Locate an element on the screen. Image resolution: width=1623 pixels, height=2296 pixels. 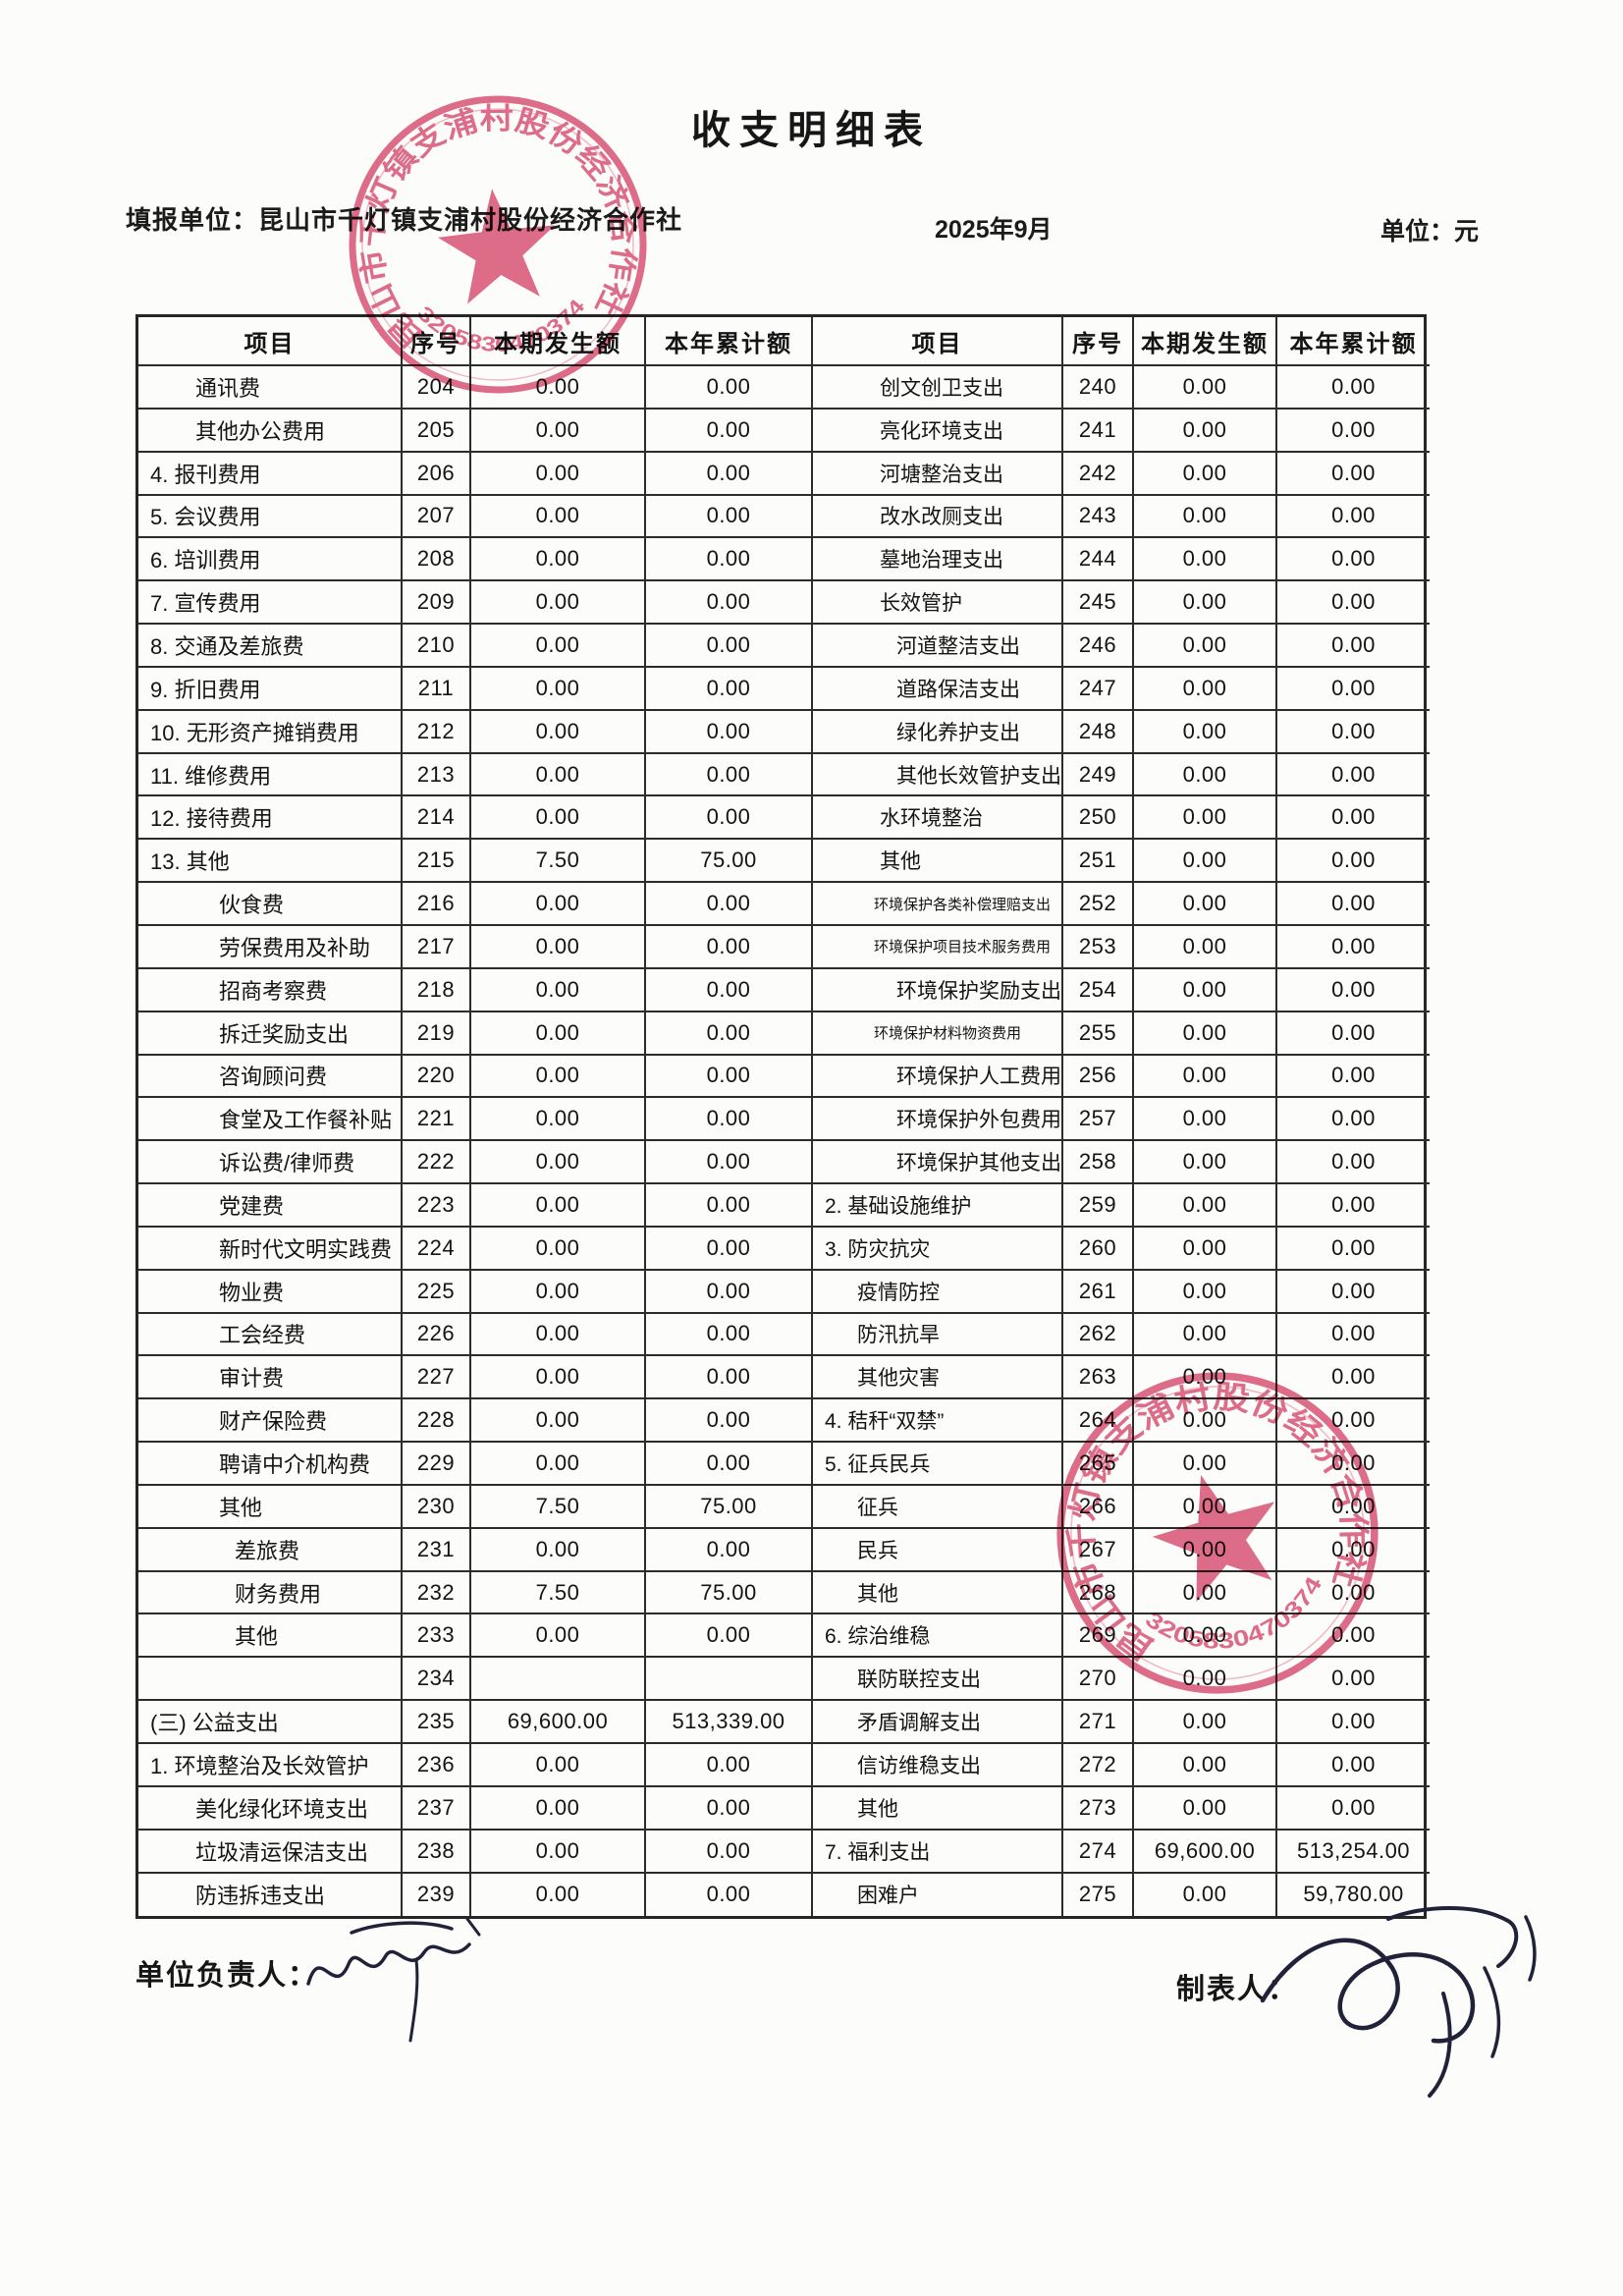
item-cell: 长效管护 is located at coordinates (938, 603).